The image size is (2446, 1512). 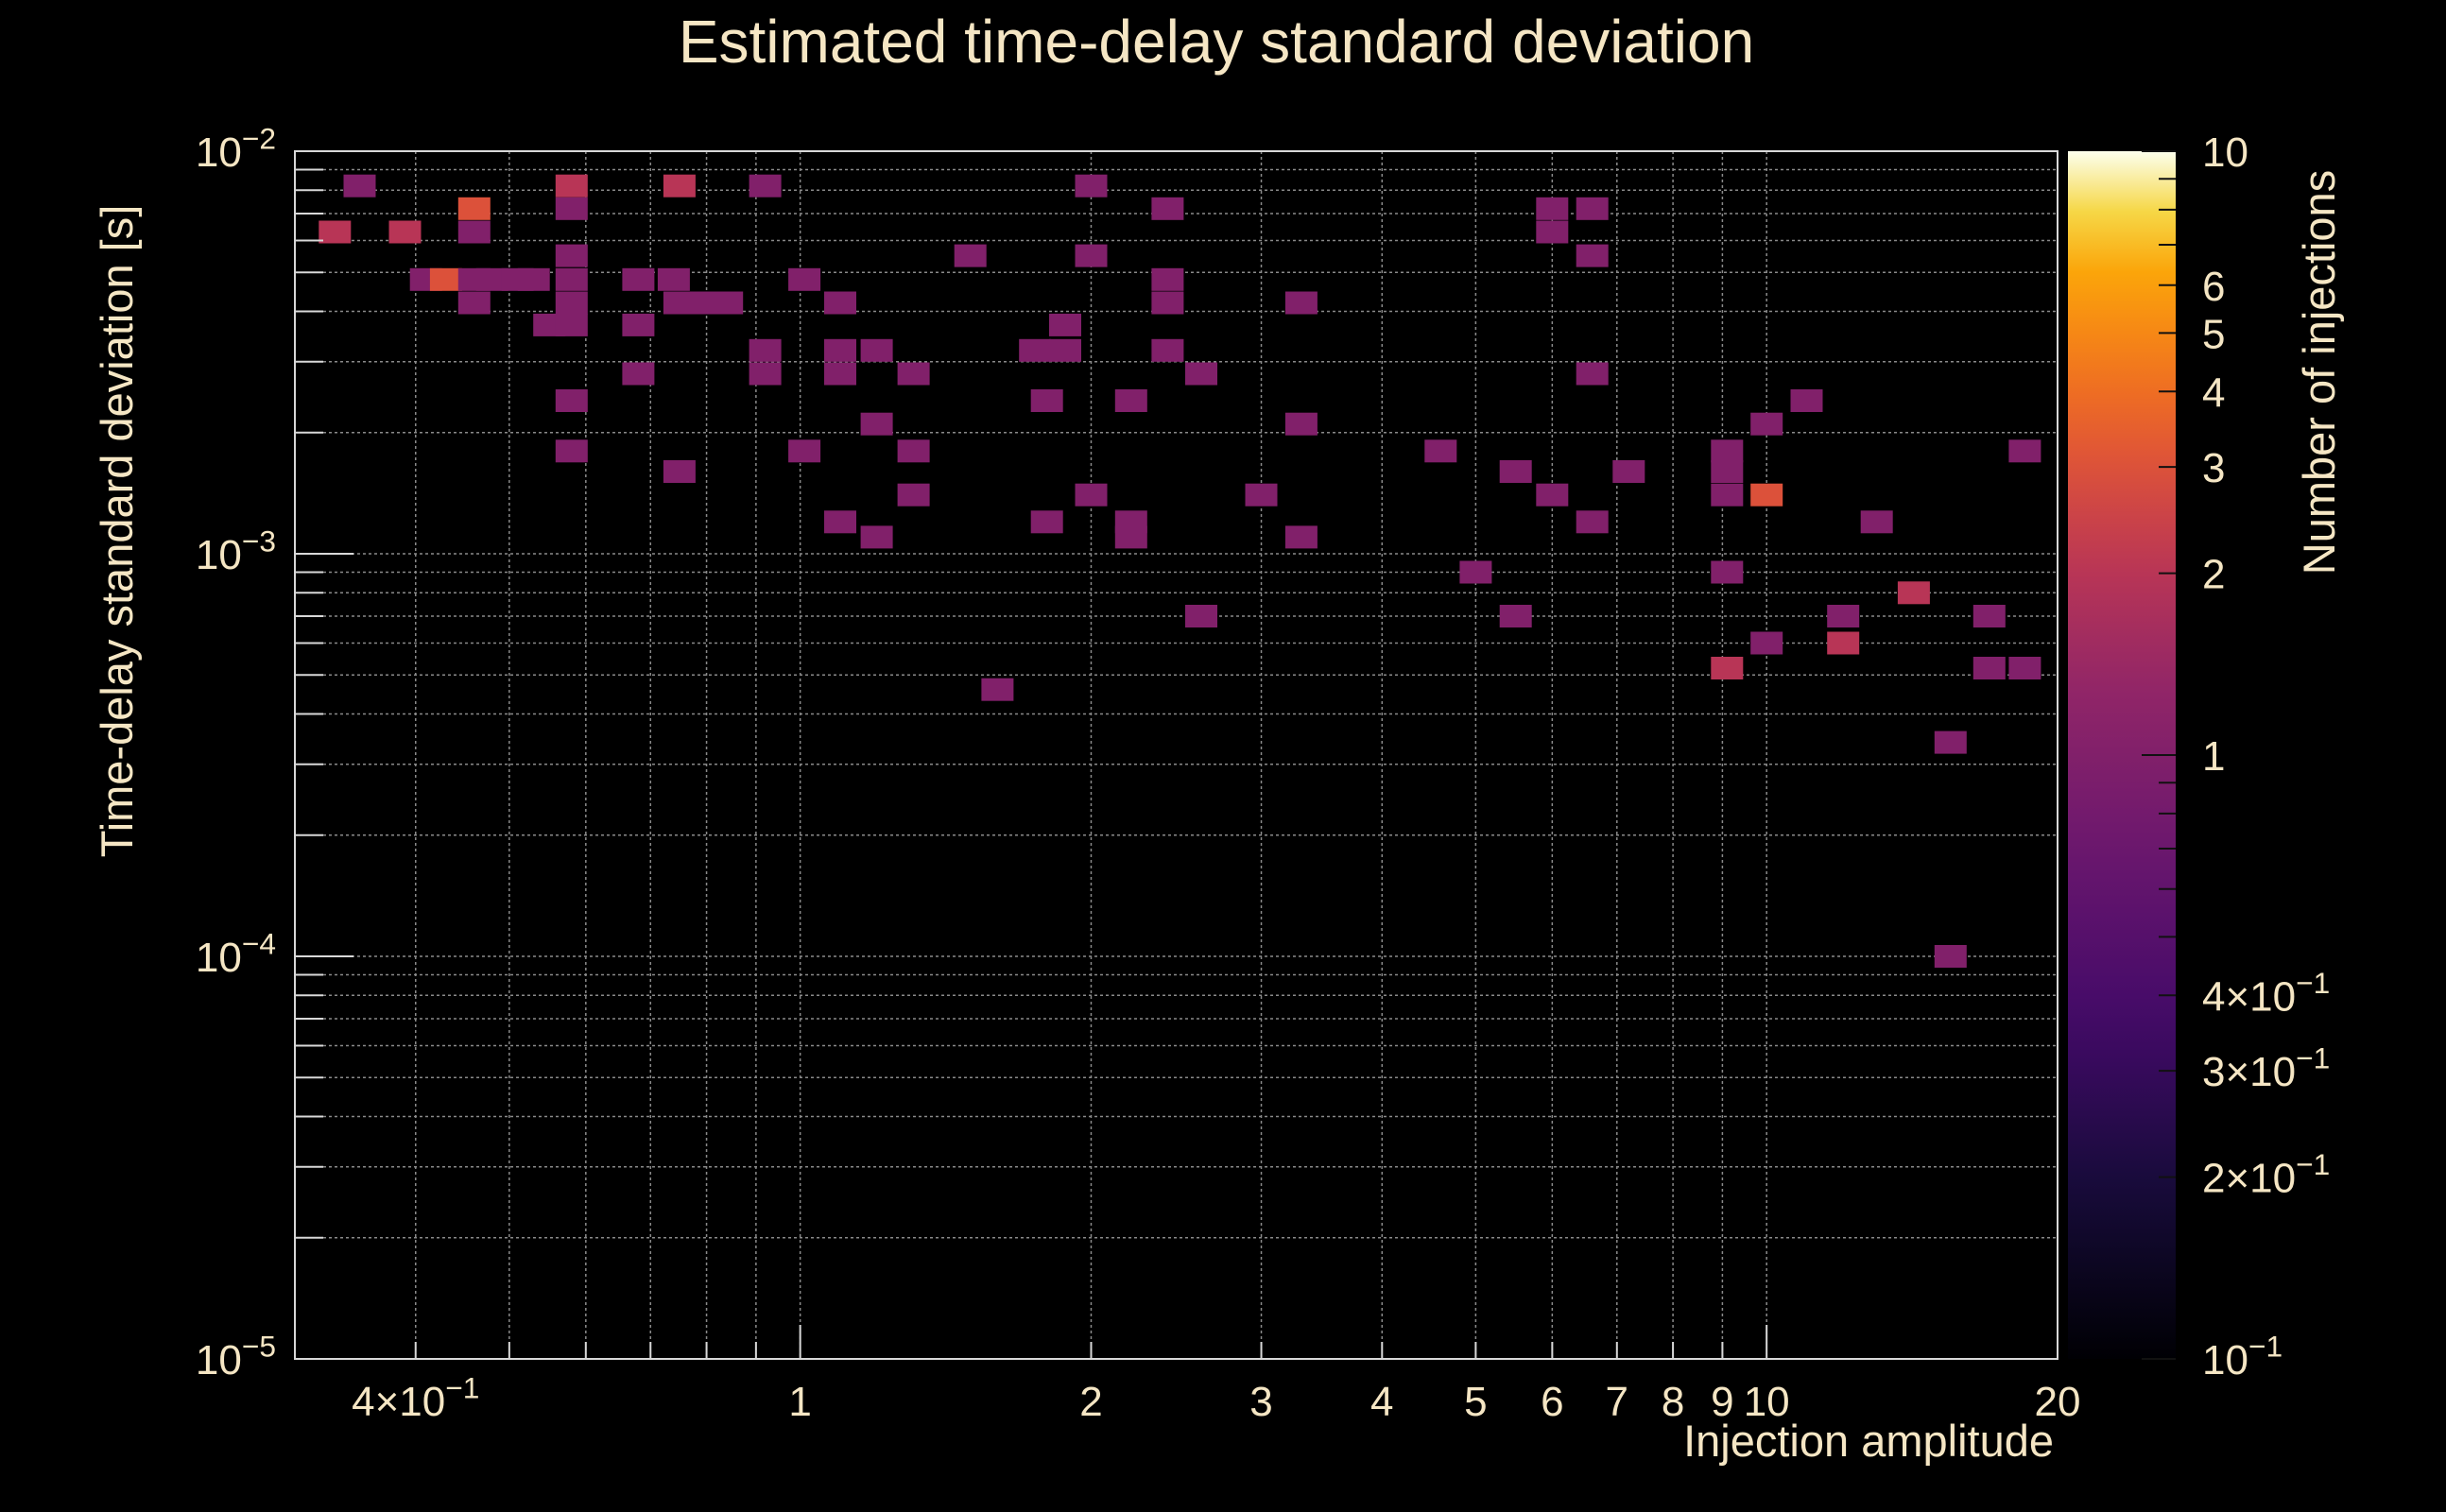 What do you see at coordinates (117, 531) in the screenshot?
I see `y-axis-label: Time-delay standard deviation [s]` at bounding box center [117, 531].